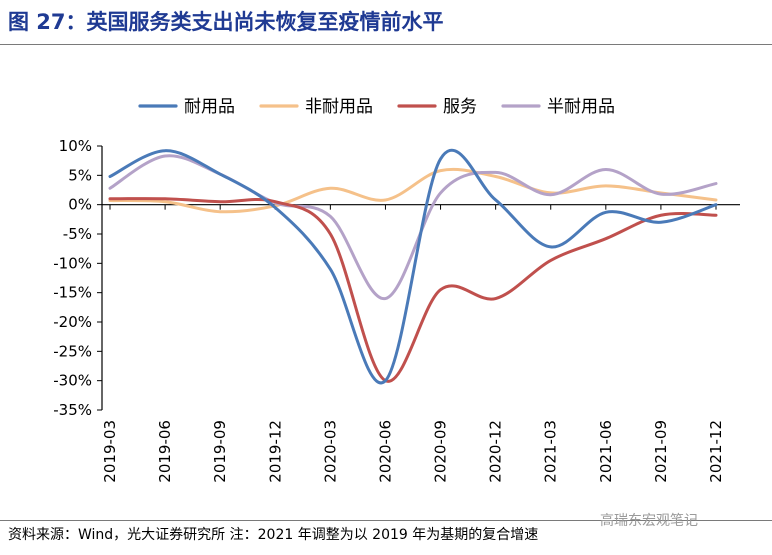 Image resolution: width=772 pixels, height=555 pixels. What do you see at coordinates (339, 107) in the screenshot?
I see `legend-label-1: 非耐用品` at bounding box center [339, 107].